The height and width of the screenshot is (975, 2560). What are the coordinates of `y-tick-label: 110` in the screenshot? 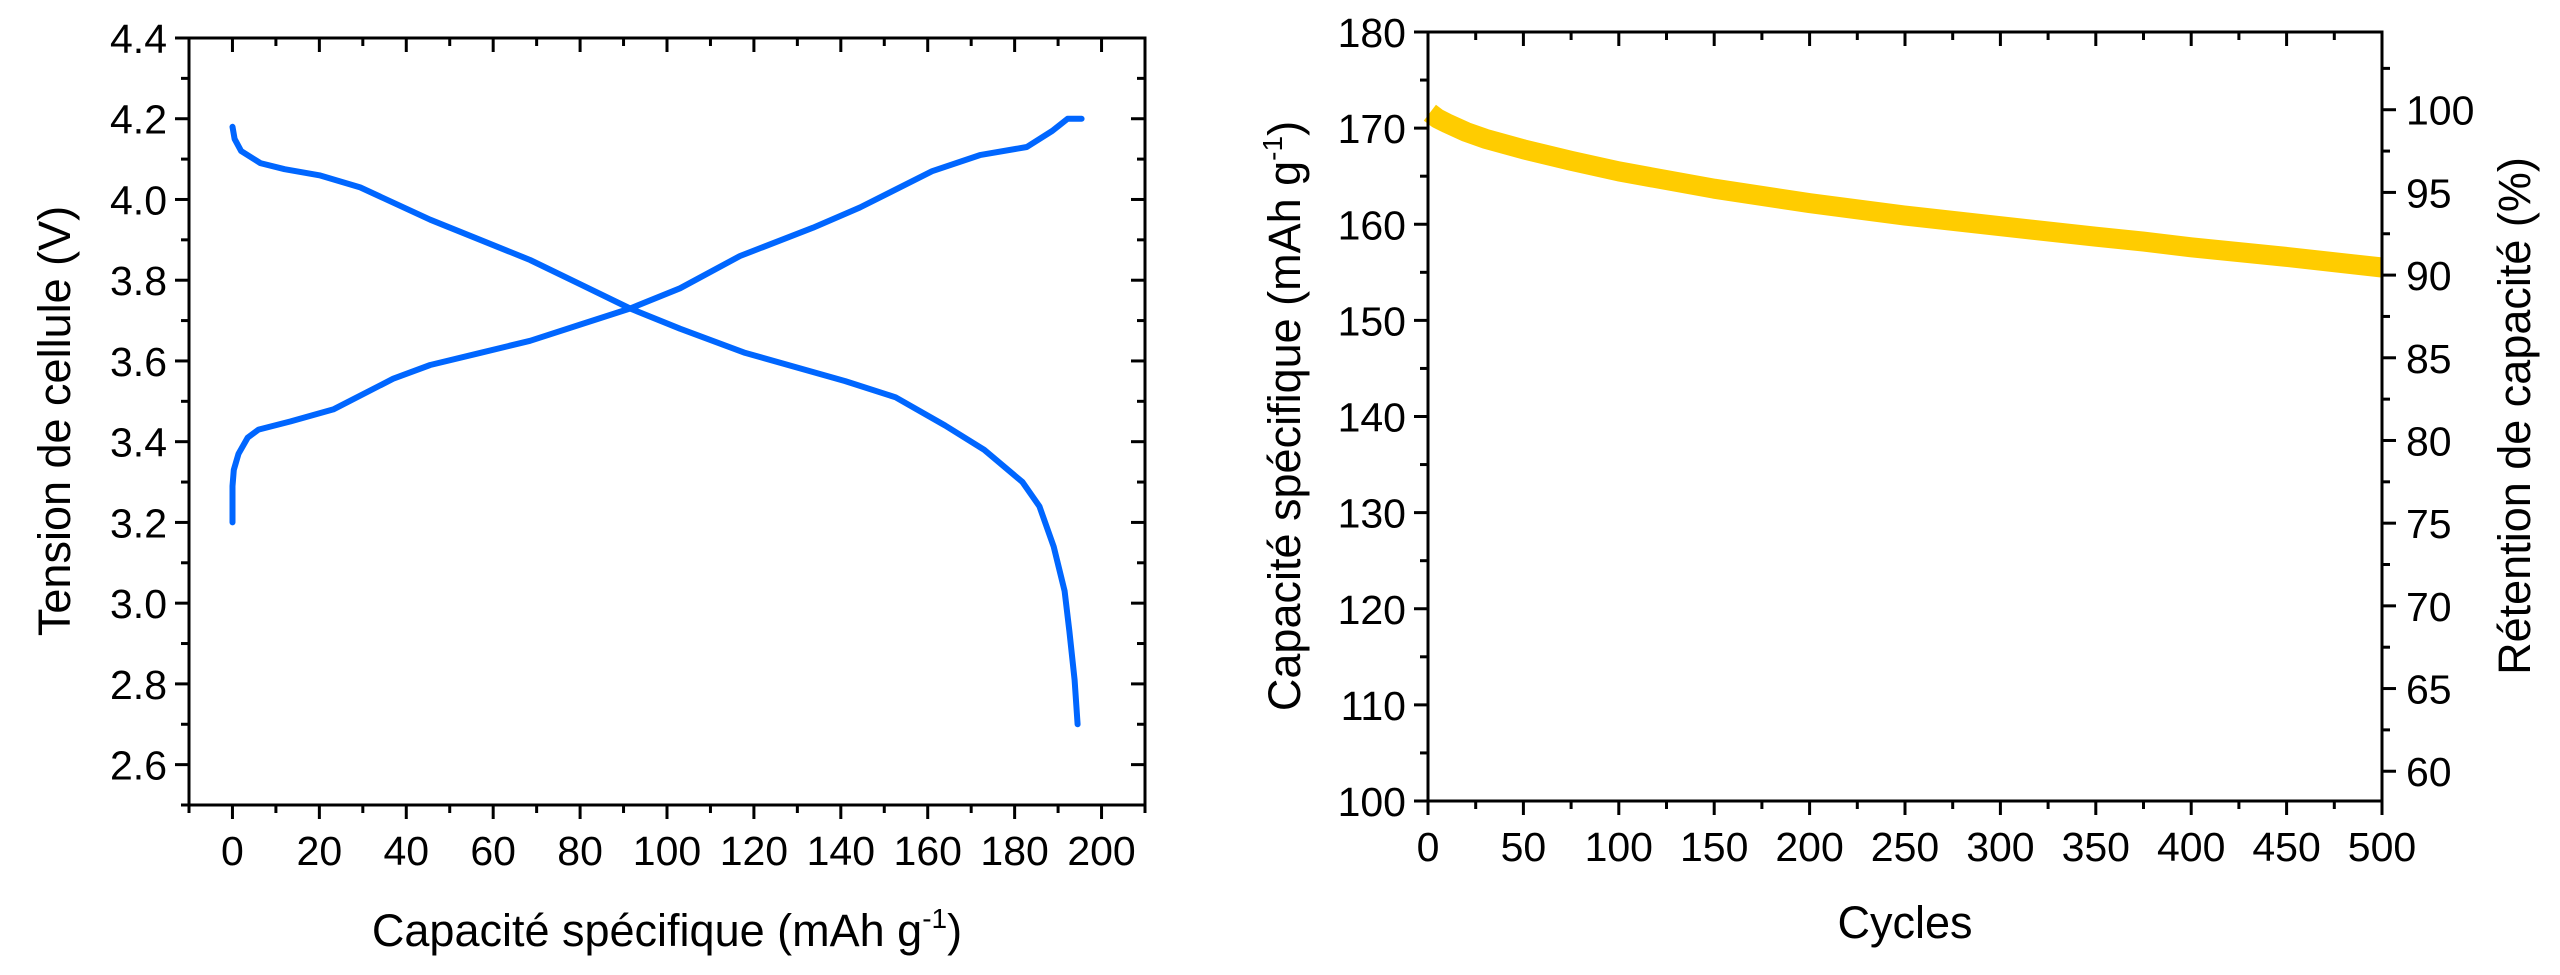 It's located at (1373, 706).